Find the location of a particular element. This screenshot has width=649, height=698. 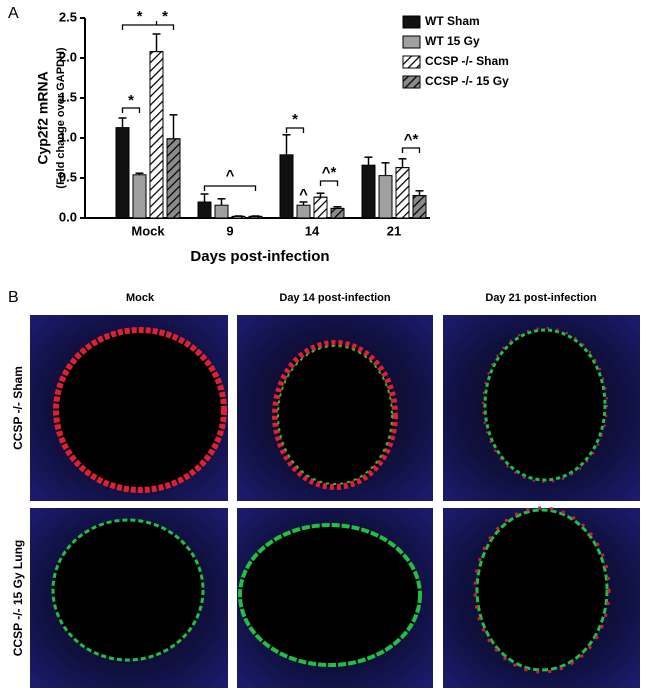

row-label: CCSP -/- Sham is located at coordinates (18, 408).